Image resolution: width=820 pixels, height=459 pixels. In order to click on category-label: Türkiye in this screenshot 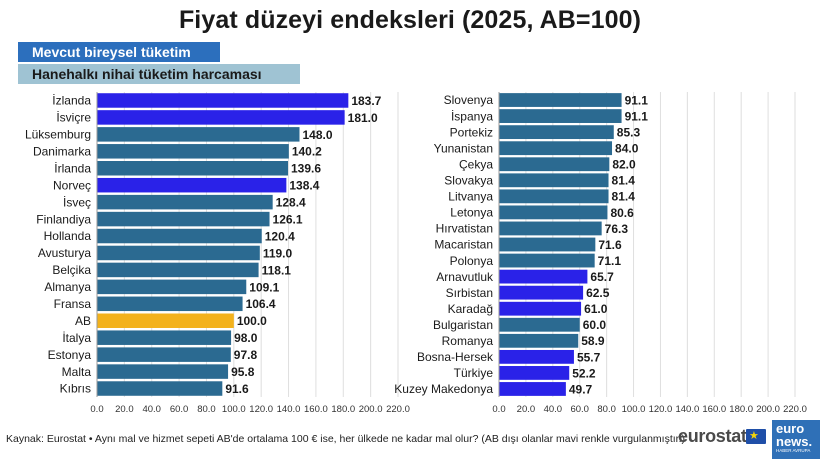, I will do `click(474, 373)`.